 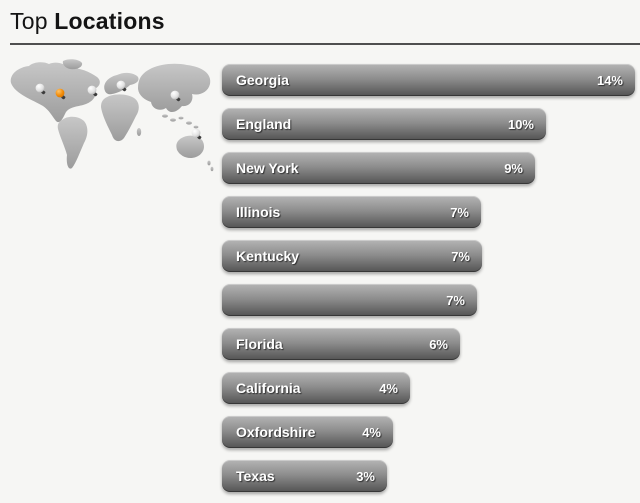 What do you see at coordinates (352, 256) in the screenshot?
I see `location-bar: Kentucky 7%` at bounding box center [352, 256].